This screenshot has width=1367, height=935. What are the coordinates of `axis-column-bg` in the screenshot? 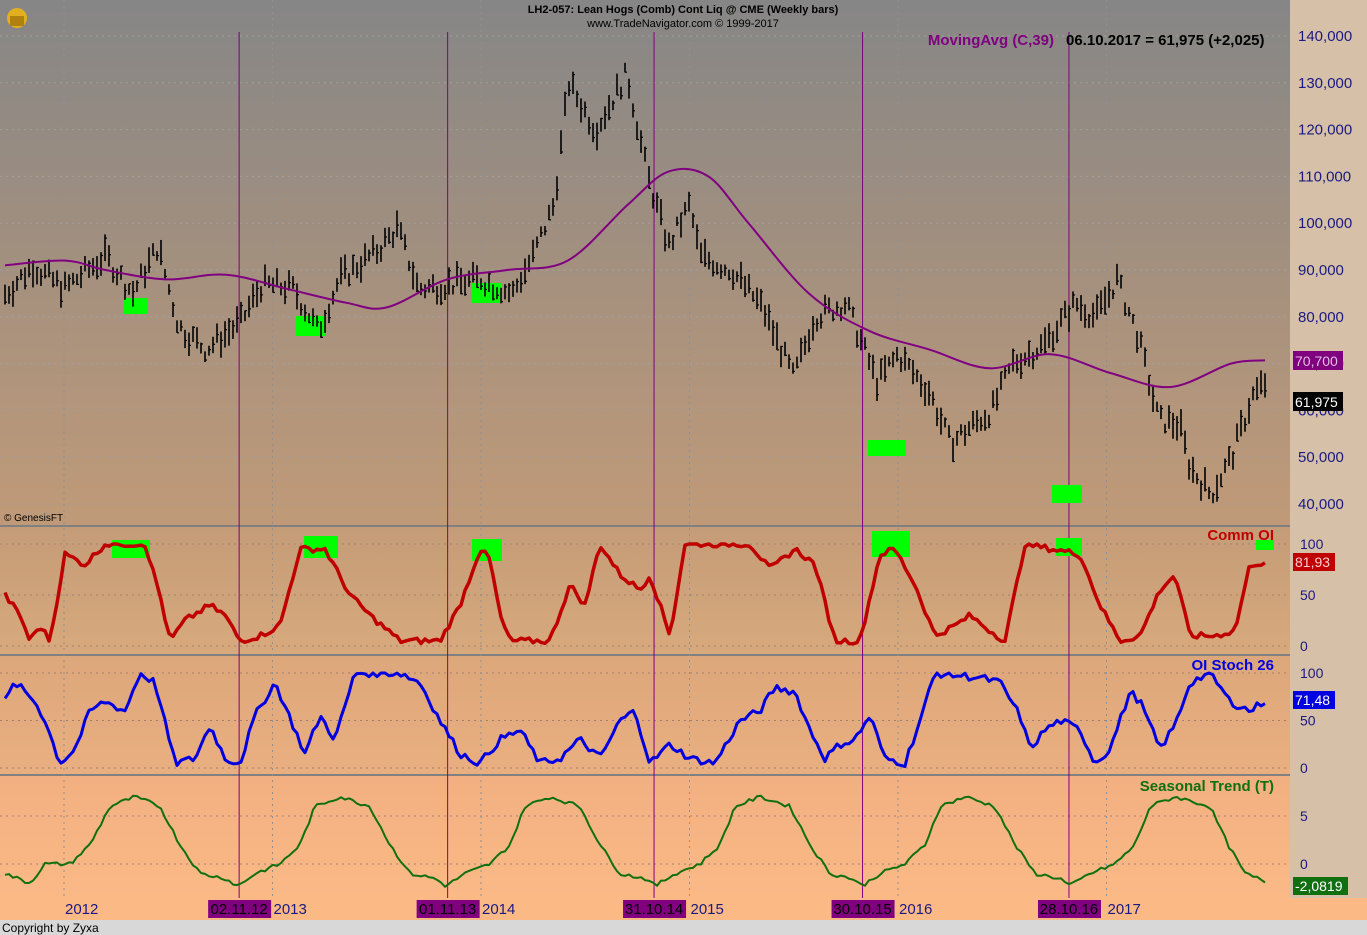 It's located at (1328, 450).